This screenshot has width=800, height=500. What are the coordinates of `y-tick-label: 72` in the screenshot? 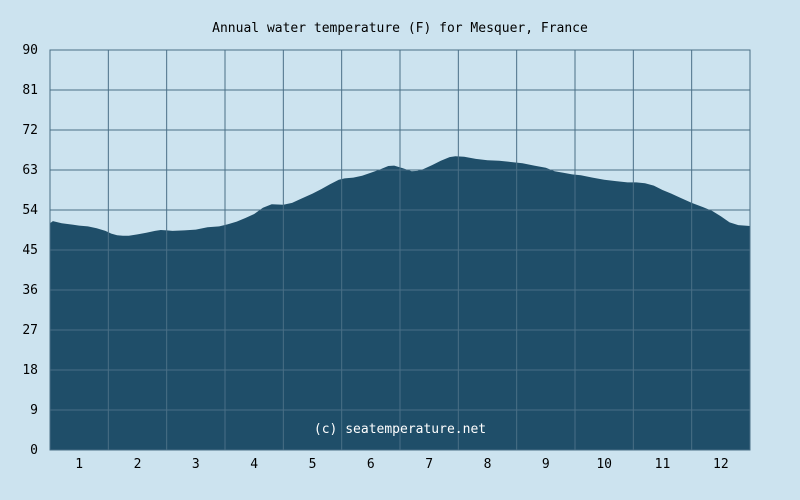 It's located at (30, 130).